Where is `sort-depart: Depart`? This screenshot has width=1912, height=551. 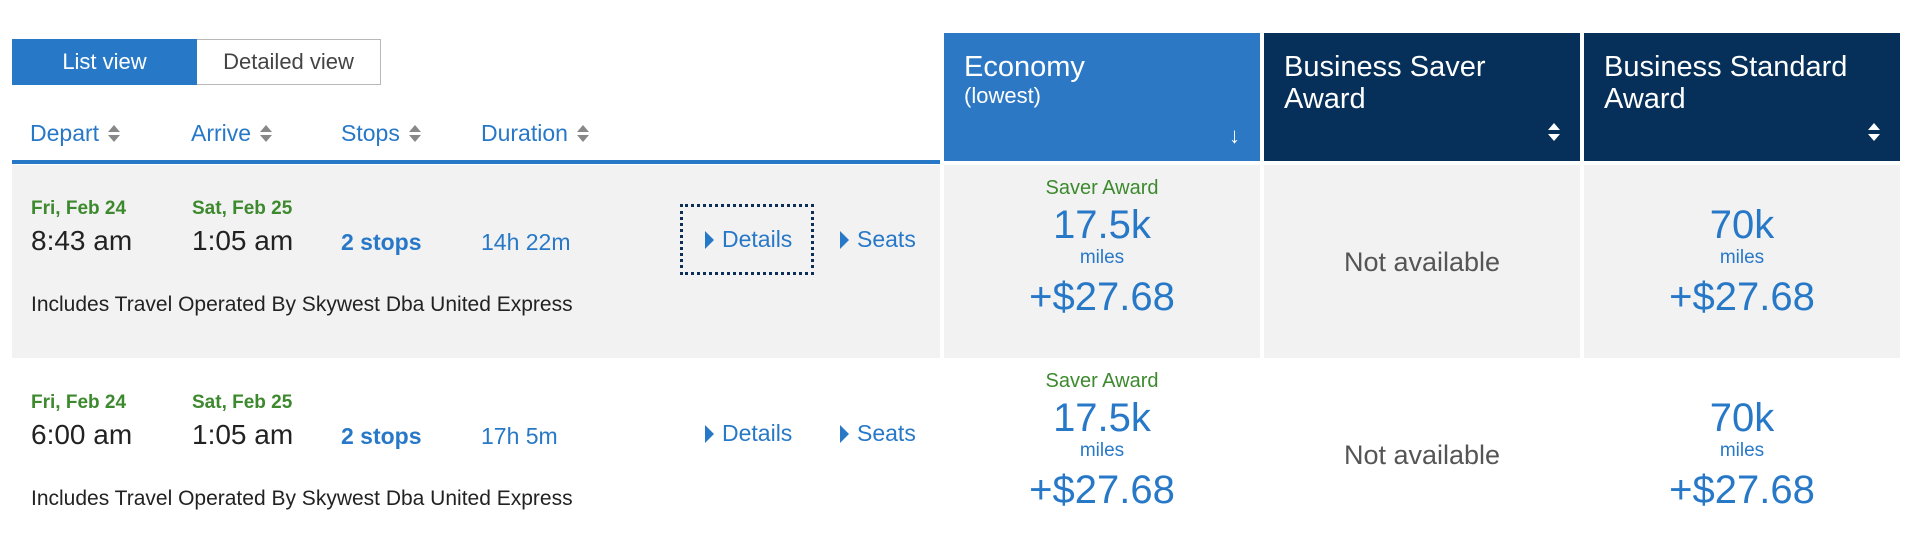
sort-depart: Depart is located at coordinates (75, 133).